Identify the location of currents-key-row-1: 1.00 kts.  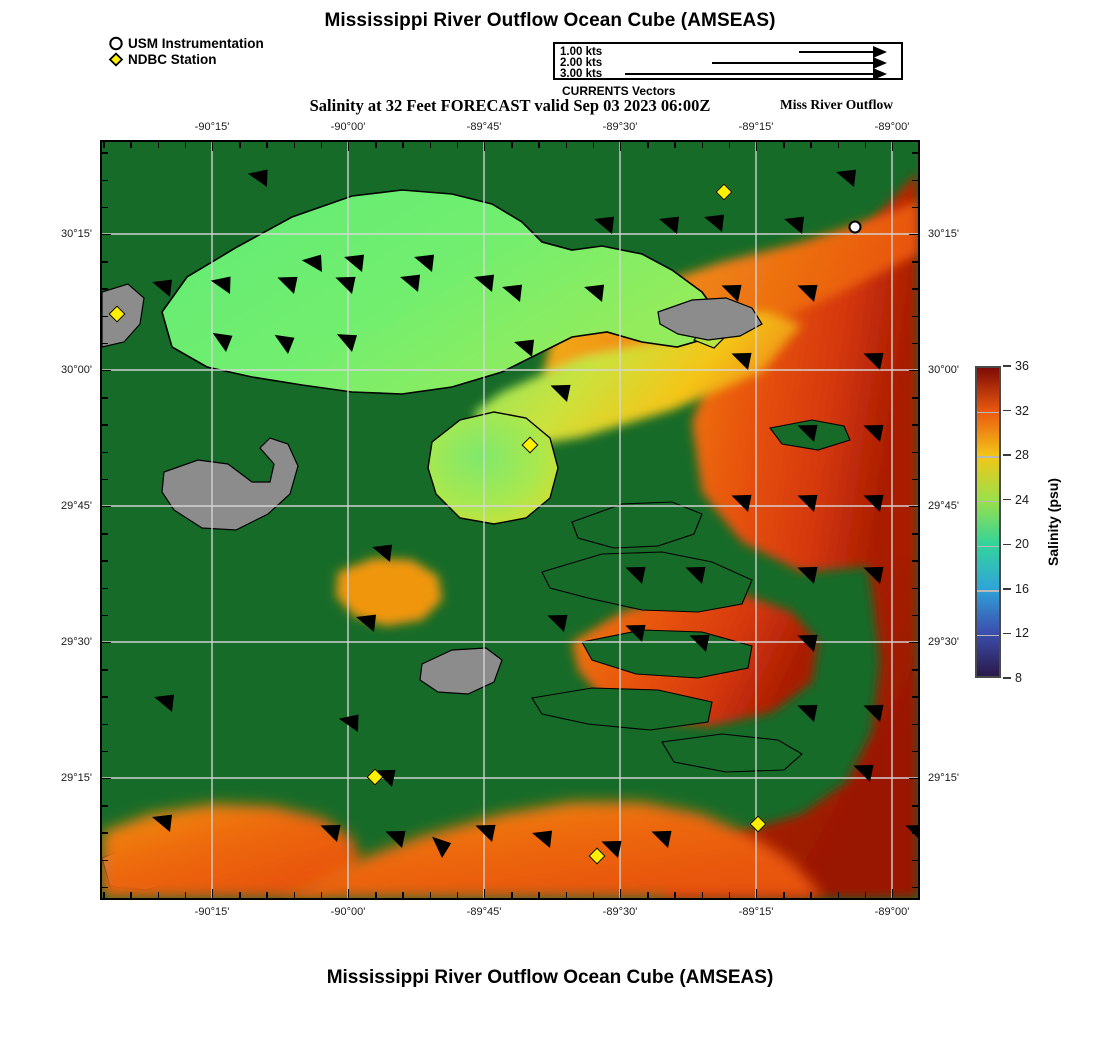
(728, 52).